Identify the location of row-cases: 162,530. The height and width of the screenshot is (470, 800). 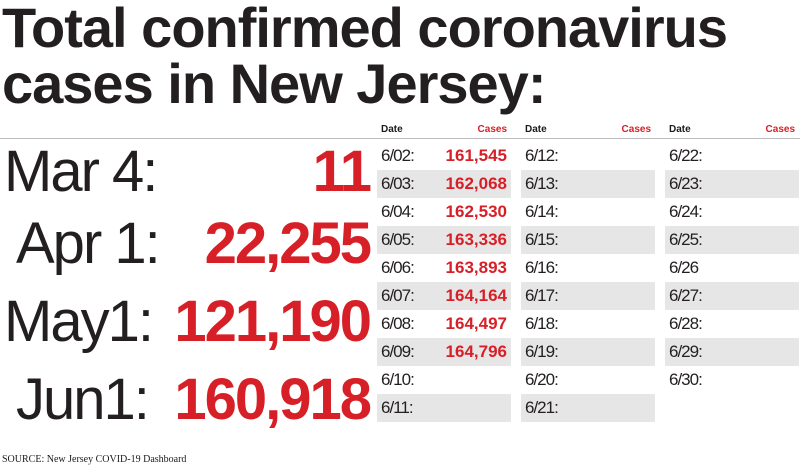
(476, 211).